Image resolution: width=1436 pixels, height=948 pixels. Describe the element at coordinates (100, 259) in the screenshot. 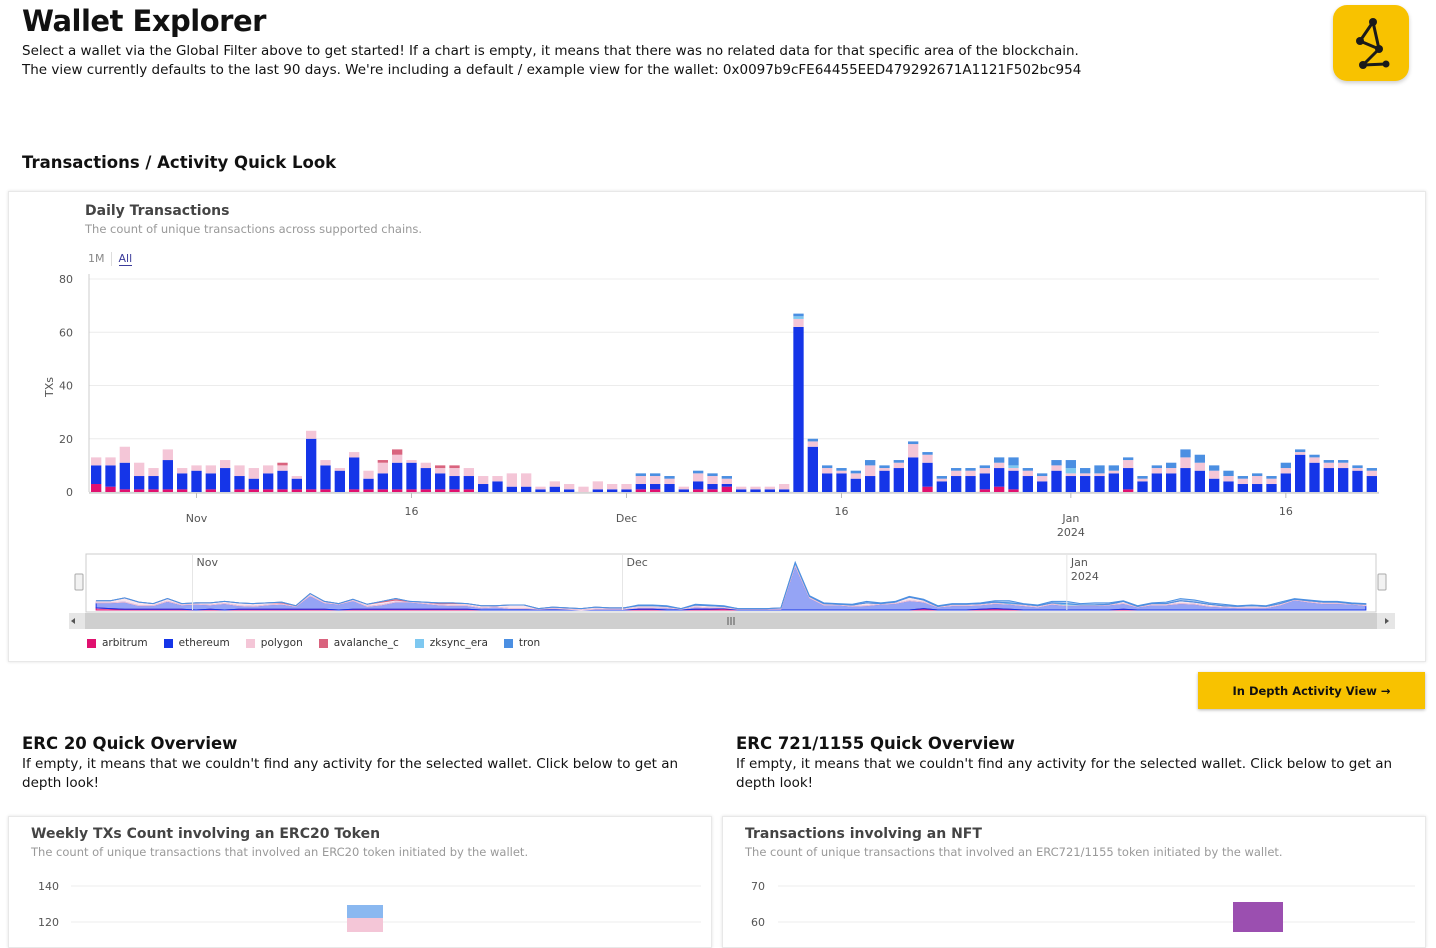

I see `range-button-1m: 1M` at that location.